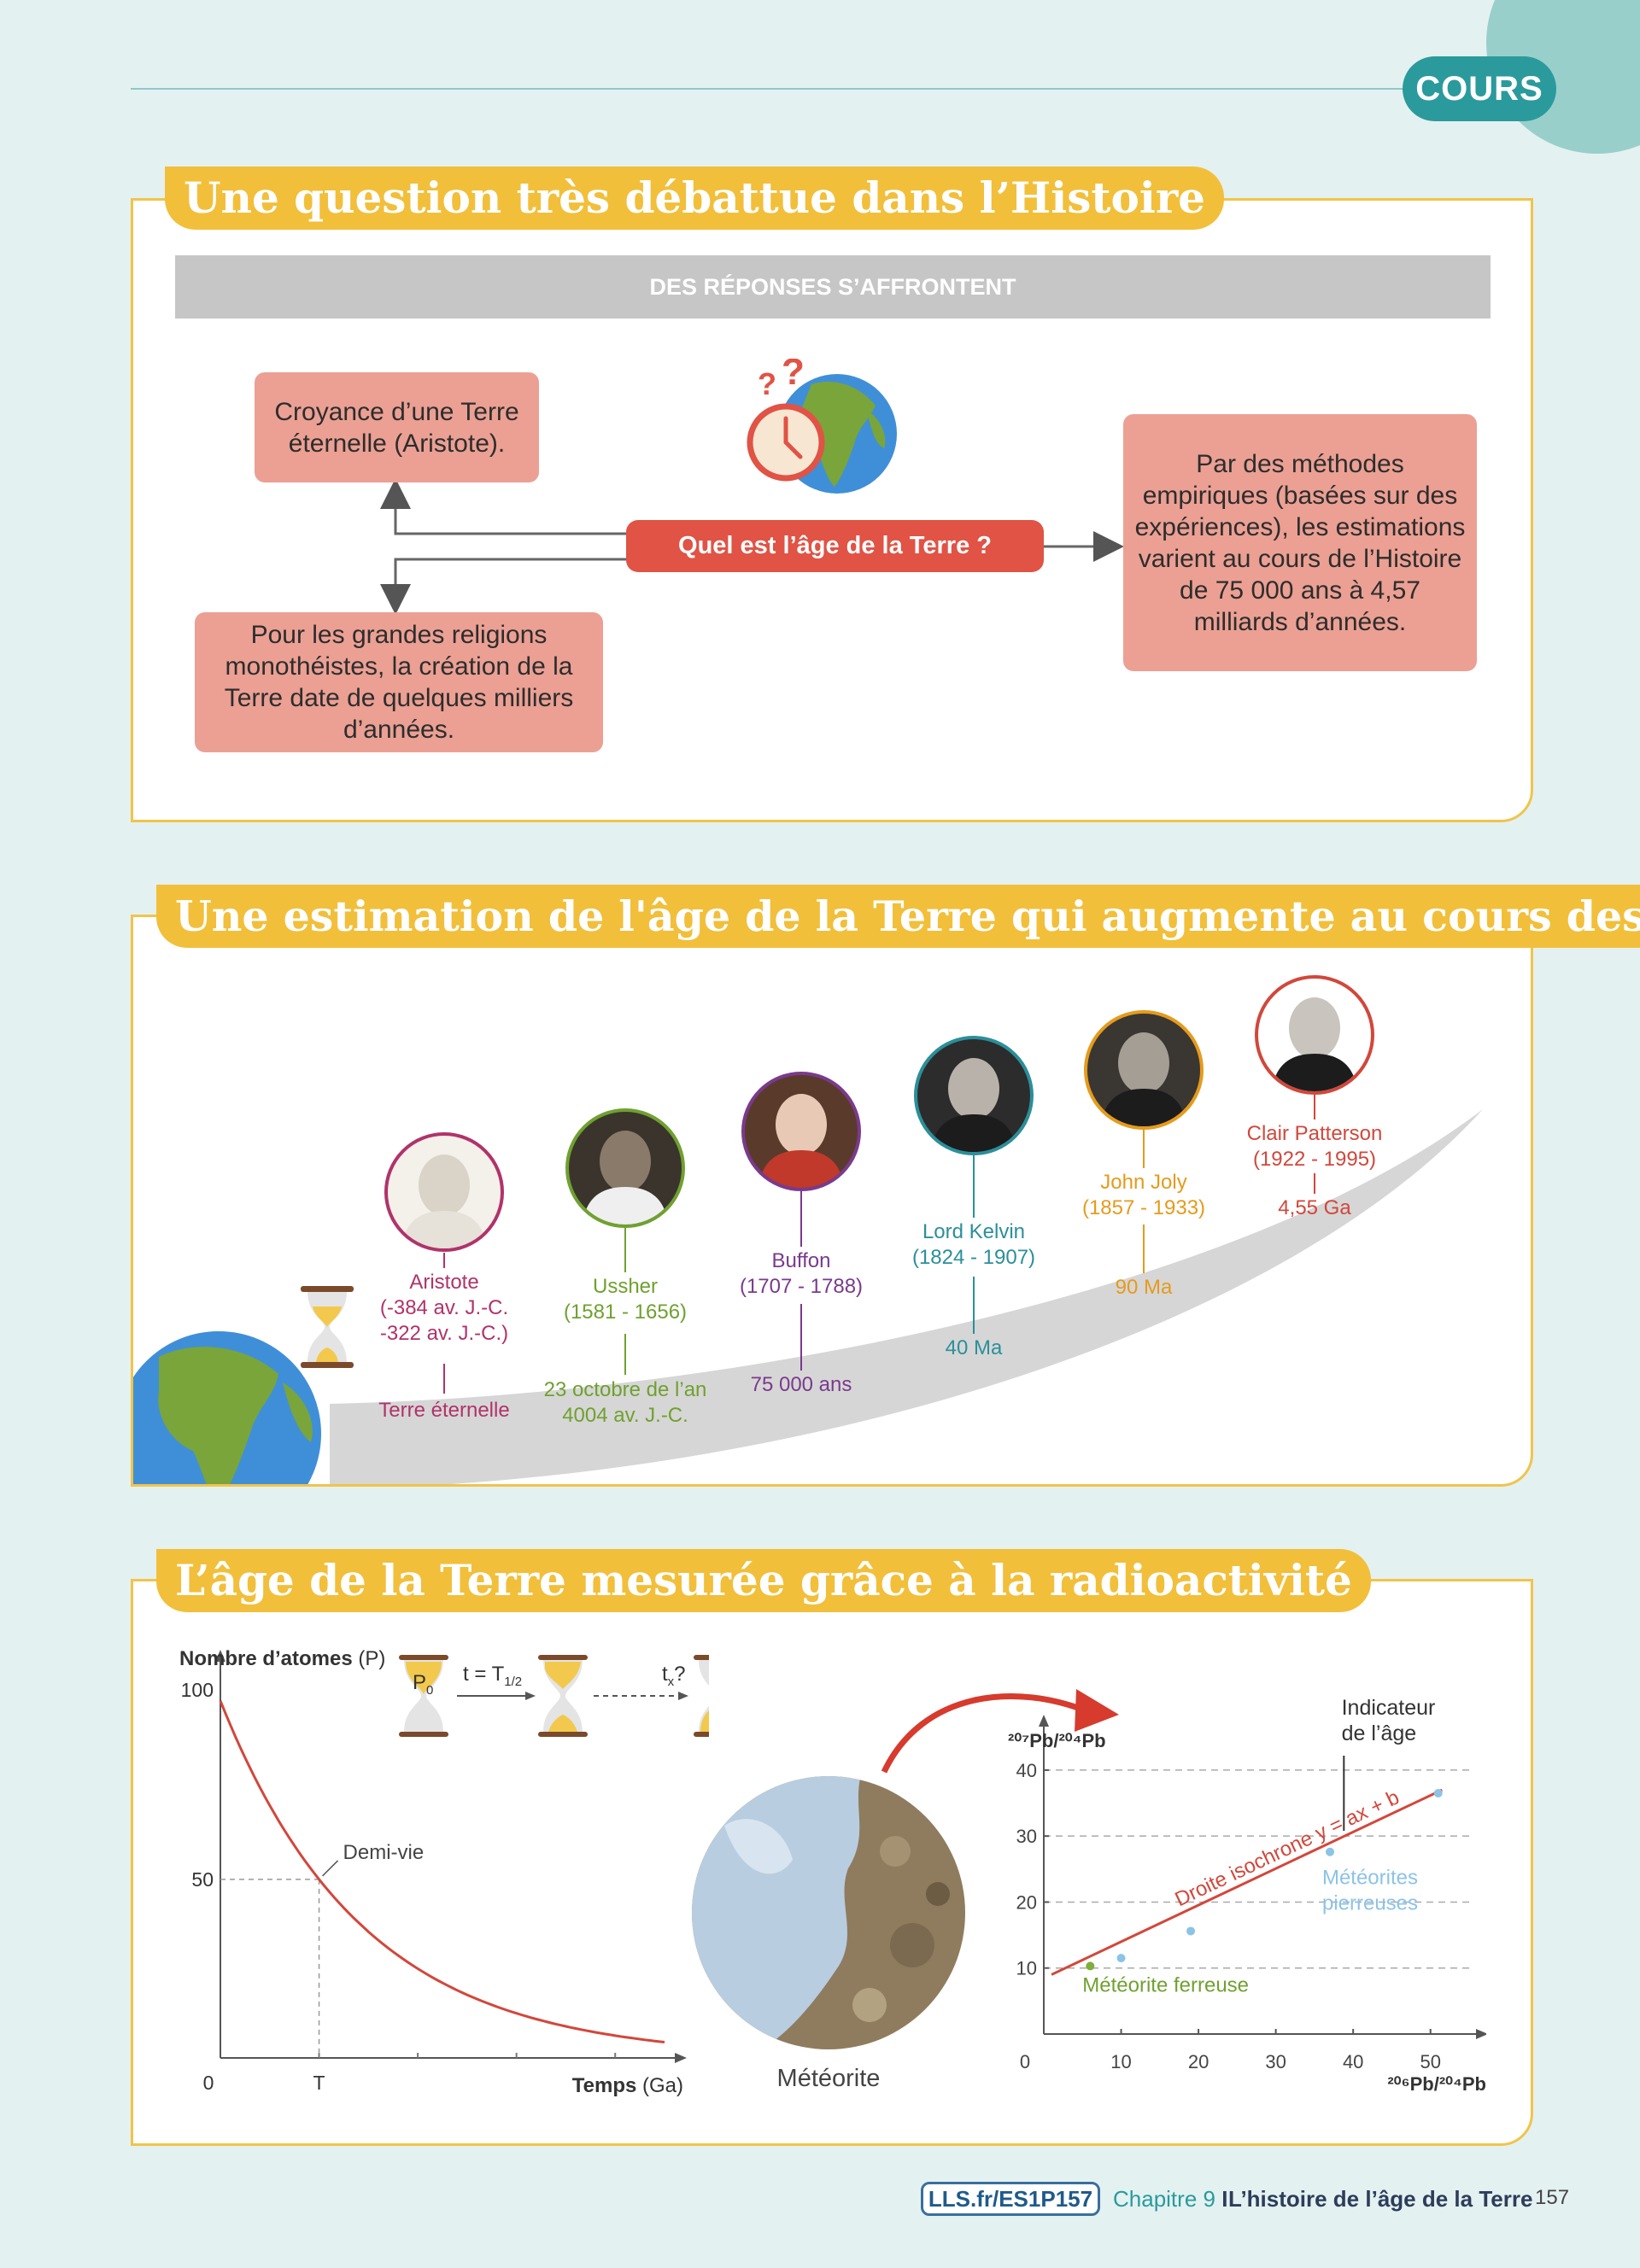 Image resolution: width=1640 pixels, height=2268 pixels. What do you see at coordinates (1275, 2061) in the screenshot?
I see `x-tick-label: 30` at bounding box center [1275, 2061].